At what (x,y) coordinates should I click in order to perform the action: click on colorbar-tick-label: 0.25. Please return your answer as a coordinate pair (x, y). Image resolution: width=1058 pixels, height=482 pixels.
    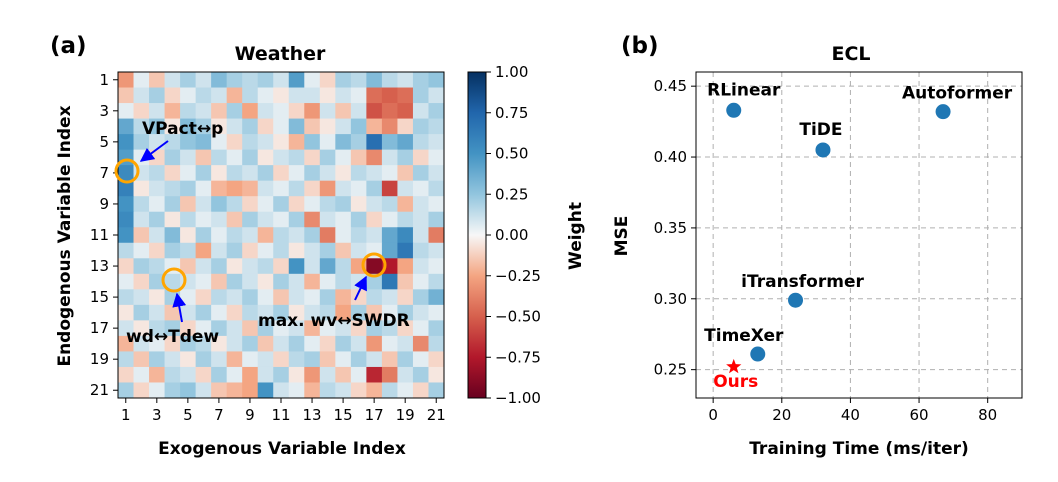
    Looking at the image, I should click on (511, 194).